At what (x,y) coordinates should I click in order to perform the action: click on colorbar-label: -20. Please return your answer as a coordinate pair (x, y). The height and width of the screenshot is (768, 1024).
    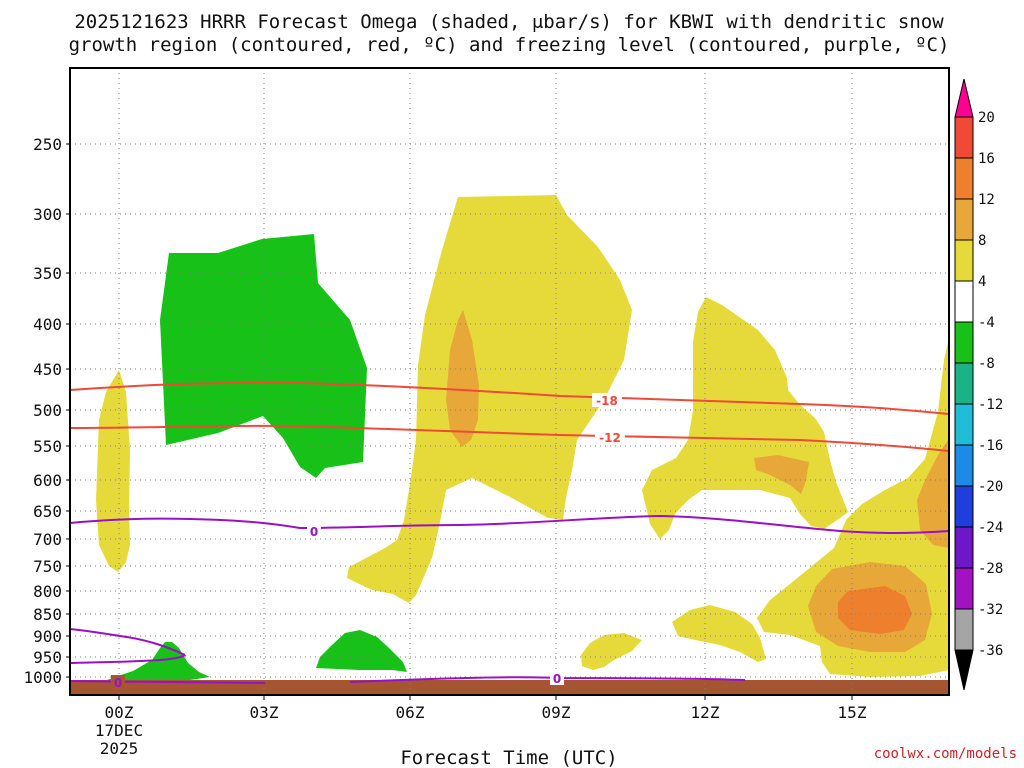
    Looking at the image, I should click on (990, 487).